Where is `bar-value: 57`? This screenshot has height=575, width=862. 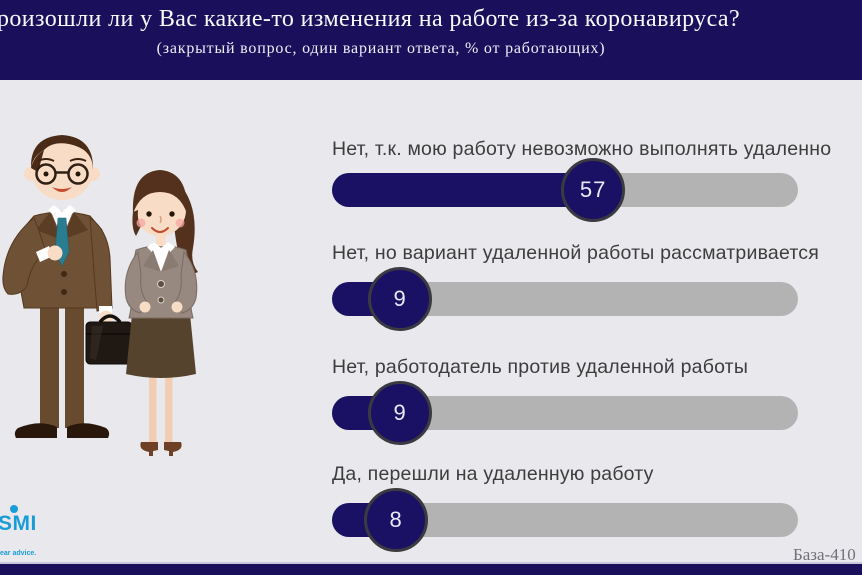 bar-value: 57 is located at coordinates (593, 189).